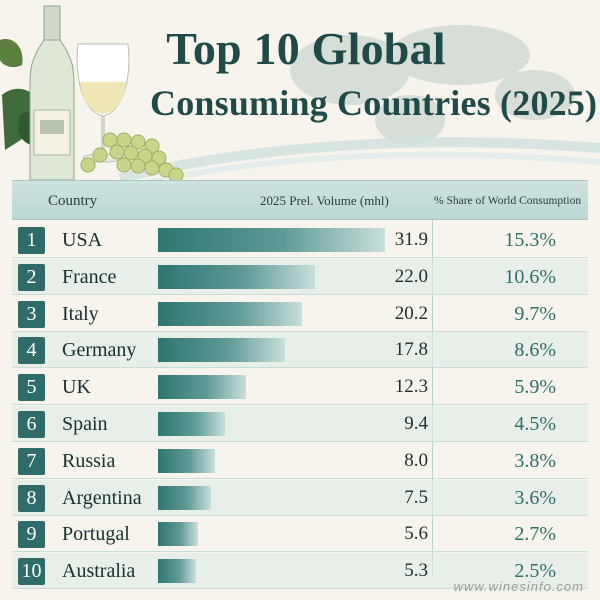 This screenshot has width=600, height=600. I want to click on country-name: Argentina, so click(102, 497).